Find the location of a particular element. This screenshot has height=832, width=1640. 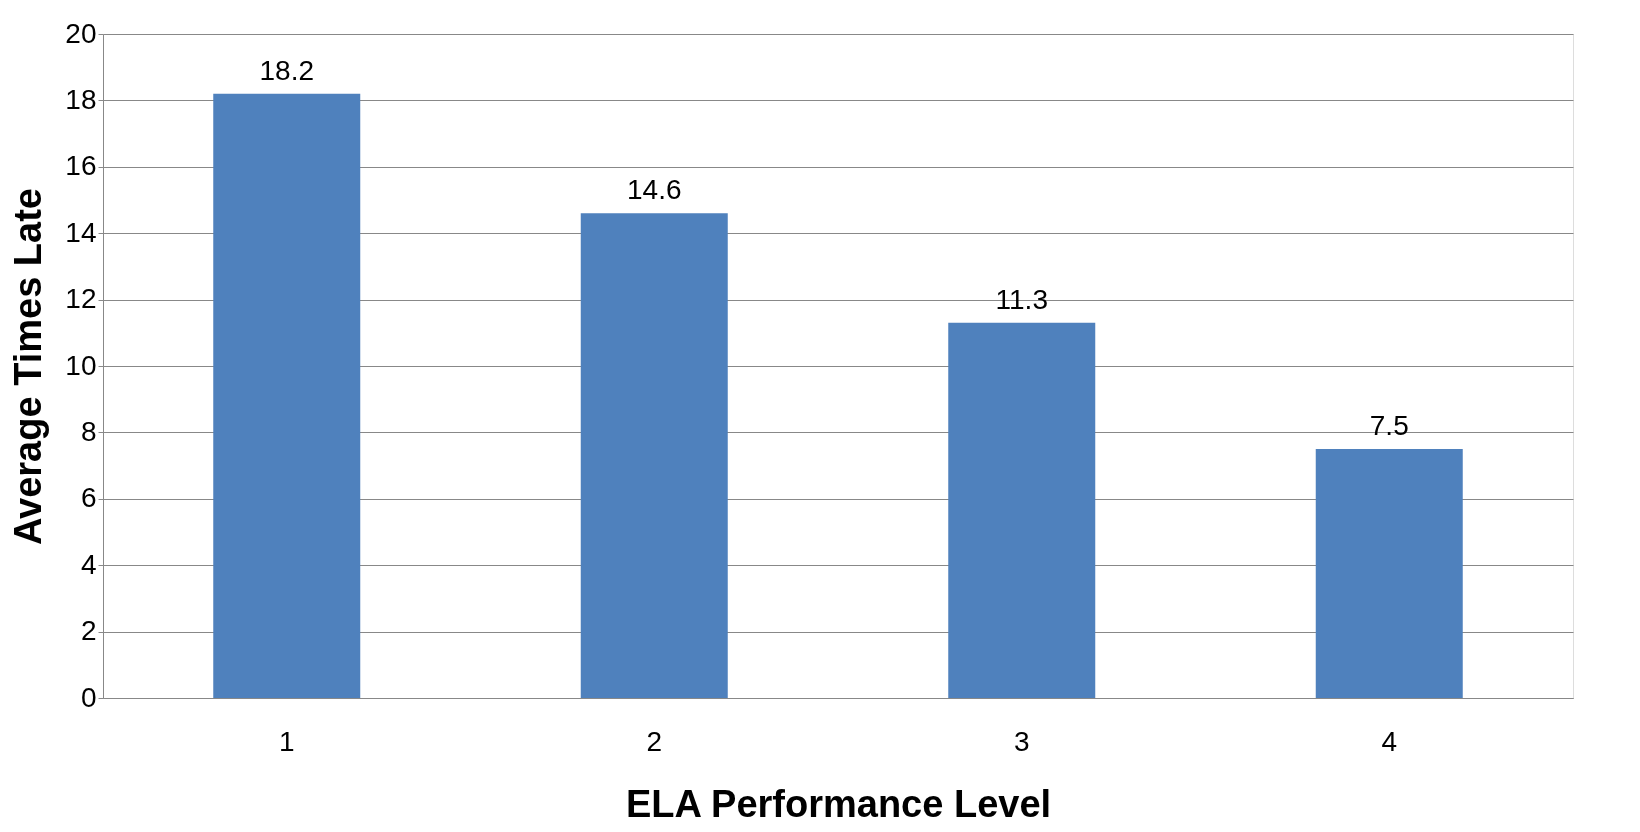

y-tick-label: 8 is located at coordinates (88, 431).